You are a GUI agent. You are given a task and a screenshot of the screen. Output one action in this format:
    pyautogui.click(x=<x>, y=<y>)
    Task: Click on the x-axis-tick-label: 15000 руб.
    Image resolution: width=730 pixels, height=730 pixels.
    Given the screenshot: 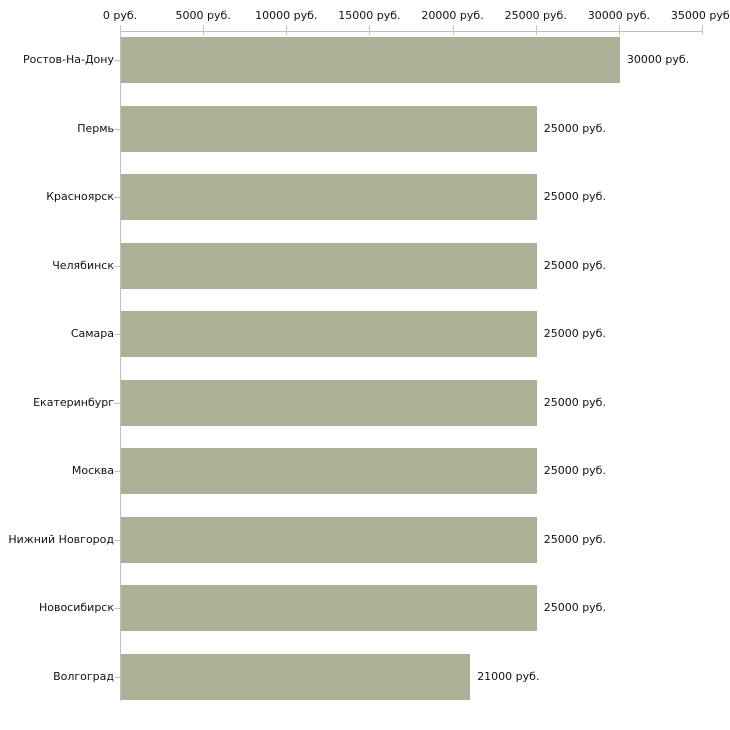 What is the action you would take?
    pyautogui.click(x=369, y=15)
    